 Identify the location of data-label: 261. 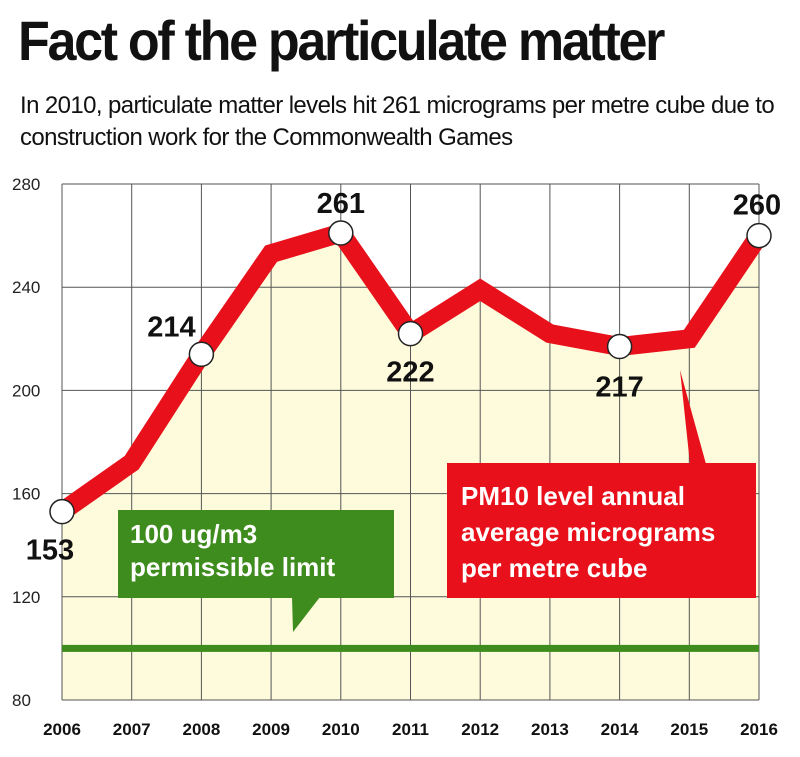
(341, 204).